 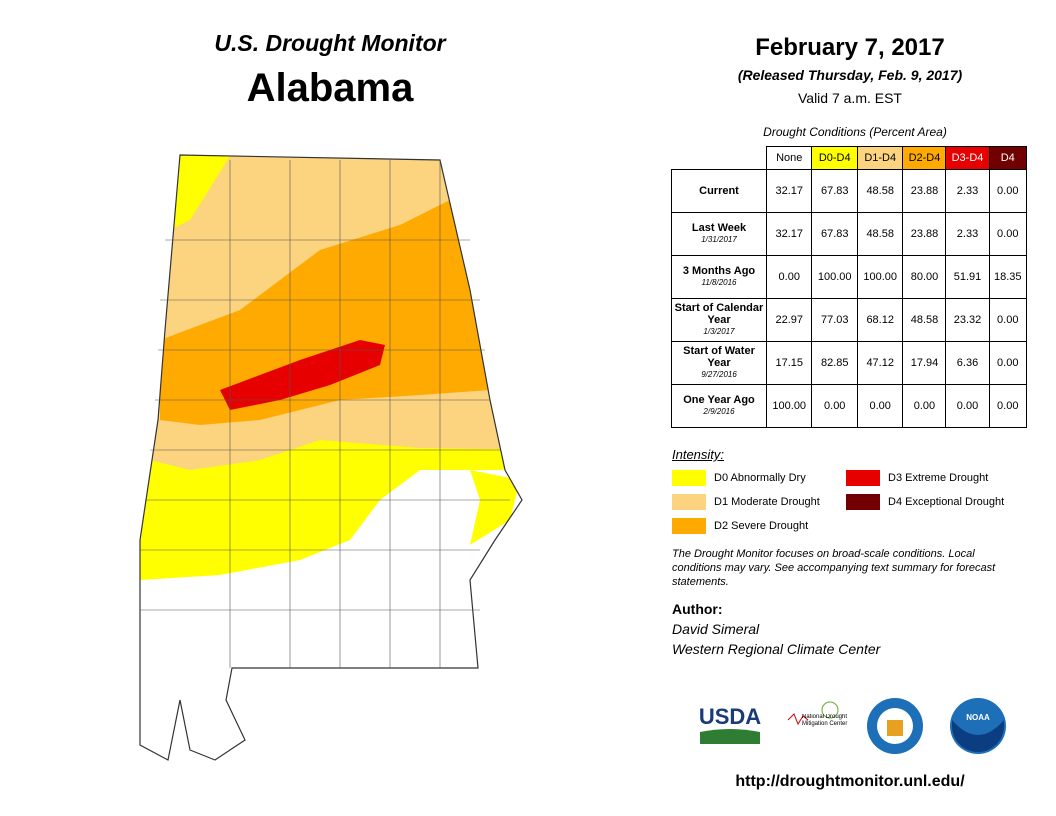 I want to click on area-d3, so click(x=302, y=375).